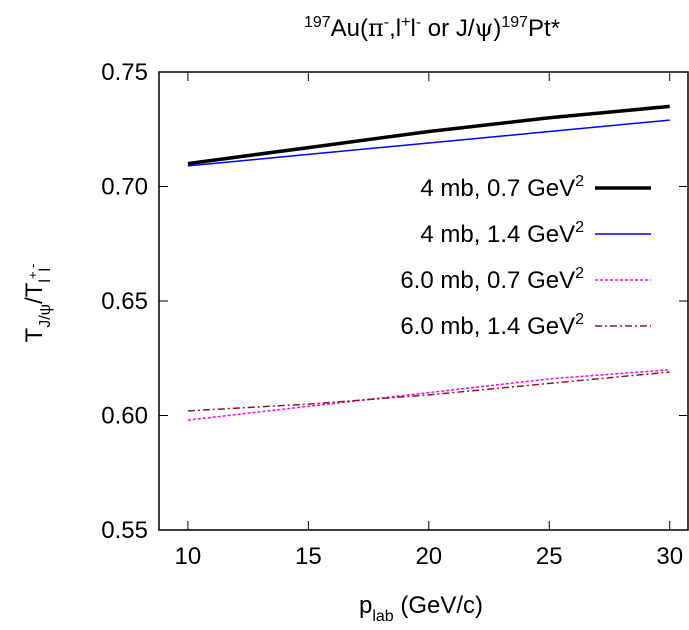 The height and width of the screenshot is (630, 689). Describe the element at coordinates (45, 281) in the screenshot. I see `y-label-sub2: l` at that location.